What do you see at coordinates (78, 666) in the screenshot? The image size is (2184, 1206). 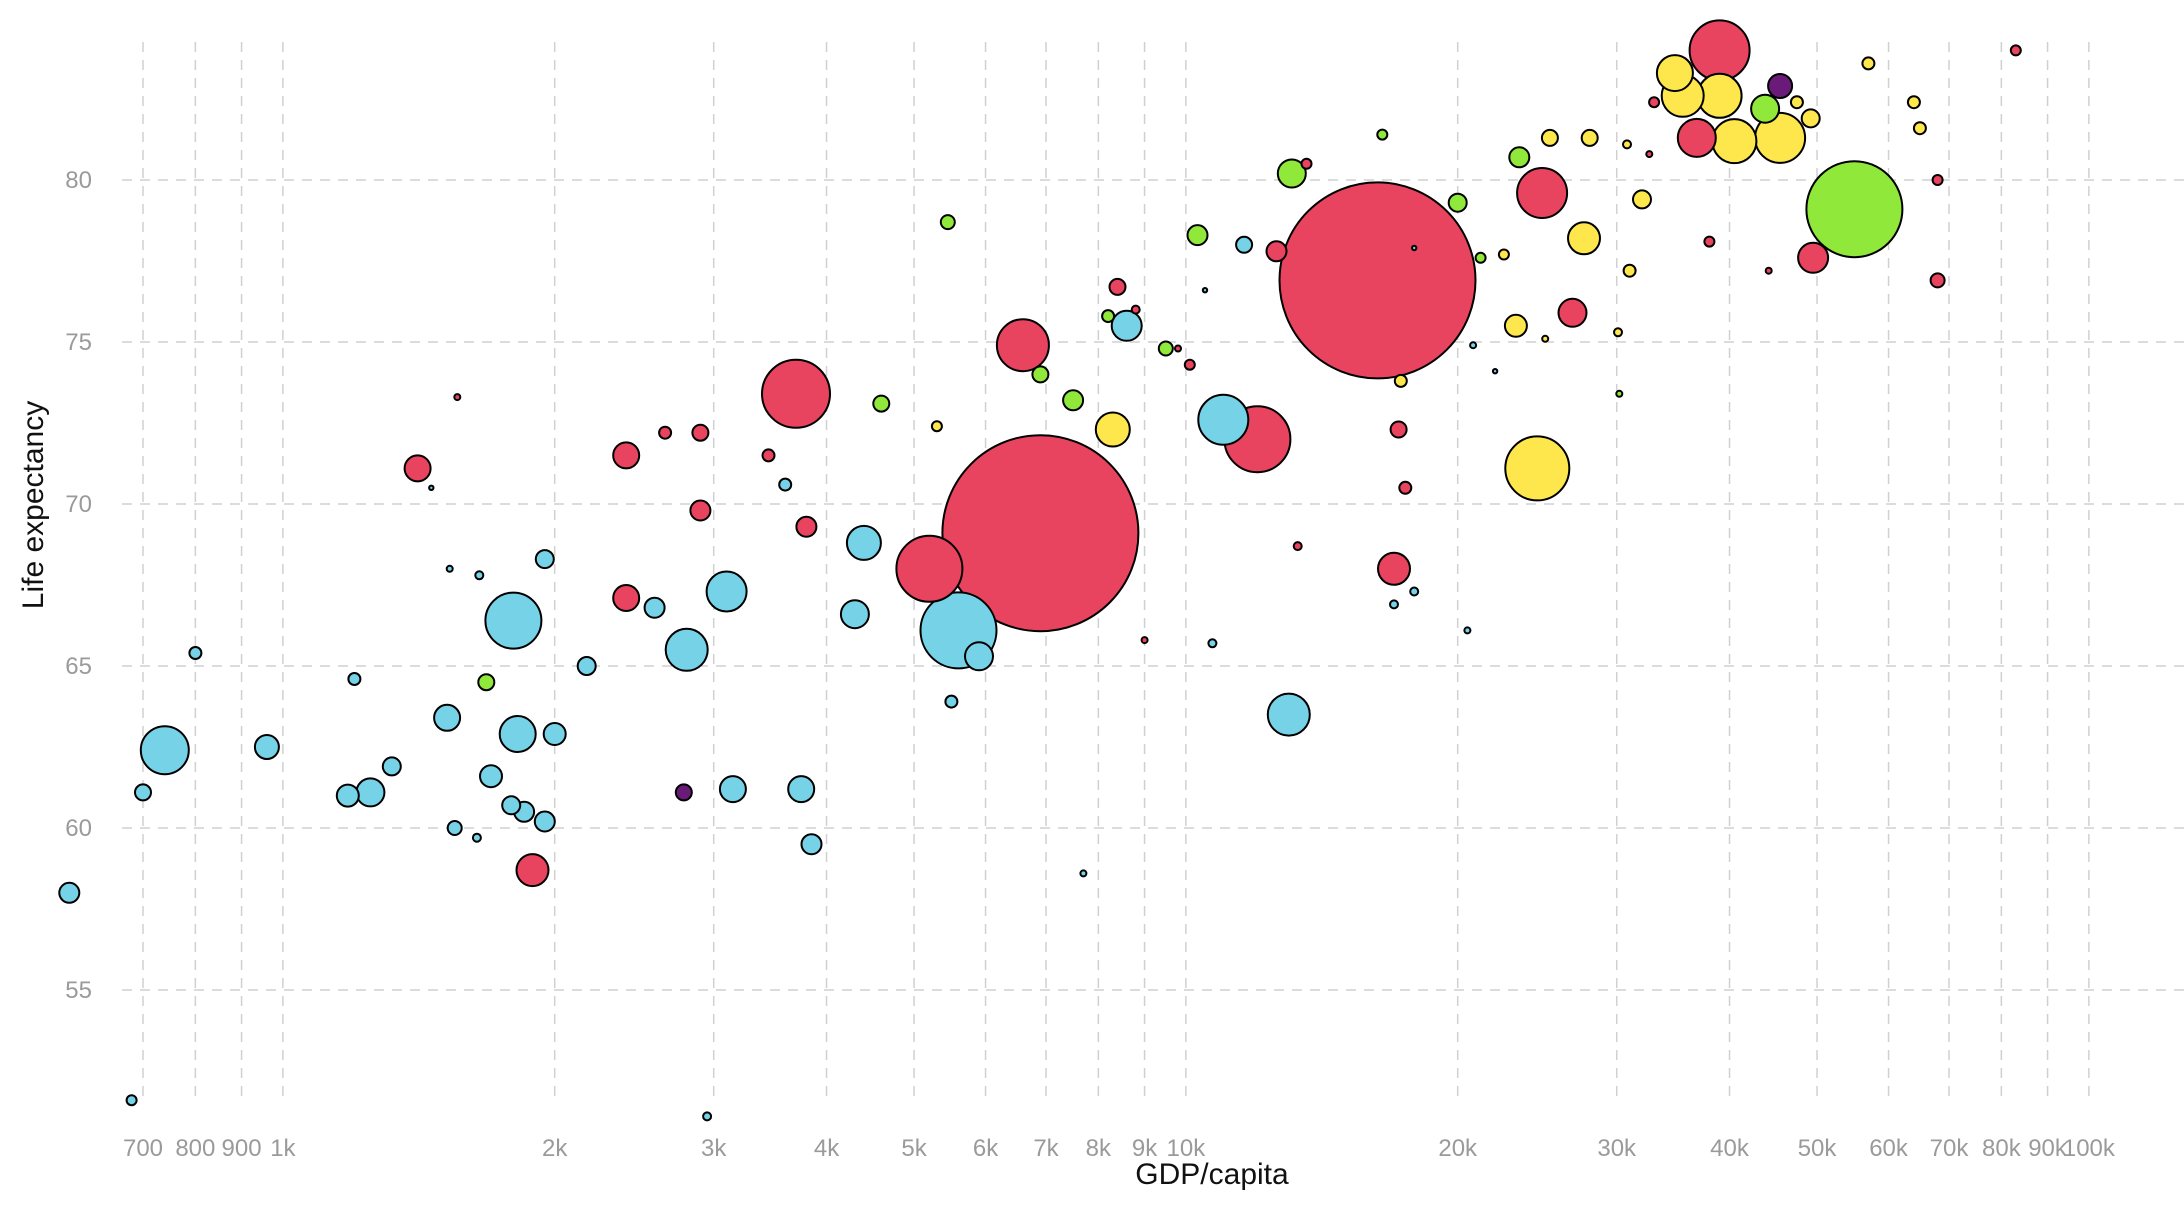 I see `y-tick-label: 65` at bounding box center [78, 666].